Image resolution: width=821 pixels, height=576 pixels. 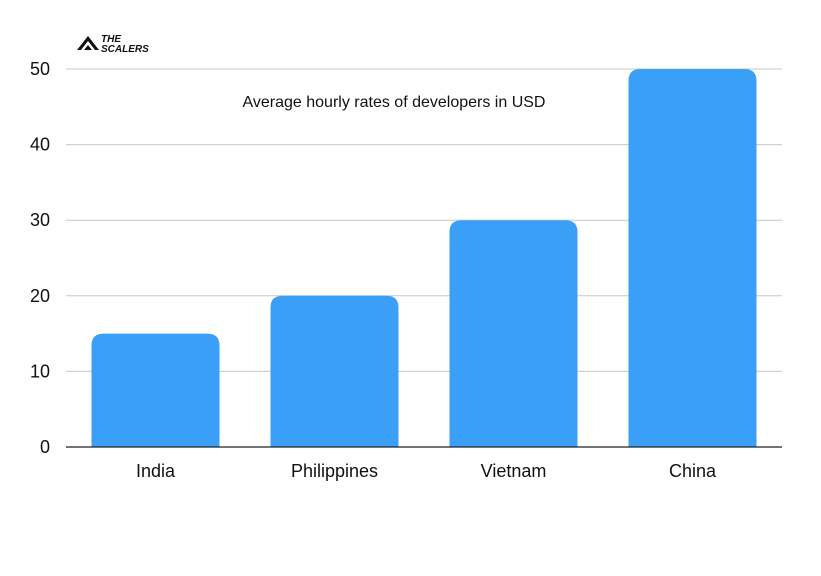 What do you see at coordinates (40, 296) in the screenshot?
I see `y-tick-label: 20` at bounding box center [40, 296].